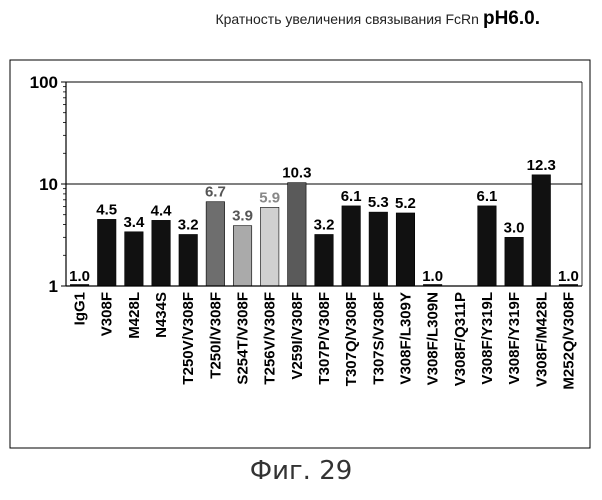  Describe the element at coordinates (378, 202) in the screenshot. I see `value-label: 5.3` at that location.